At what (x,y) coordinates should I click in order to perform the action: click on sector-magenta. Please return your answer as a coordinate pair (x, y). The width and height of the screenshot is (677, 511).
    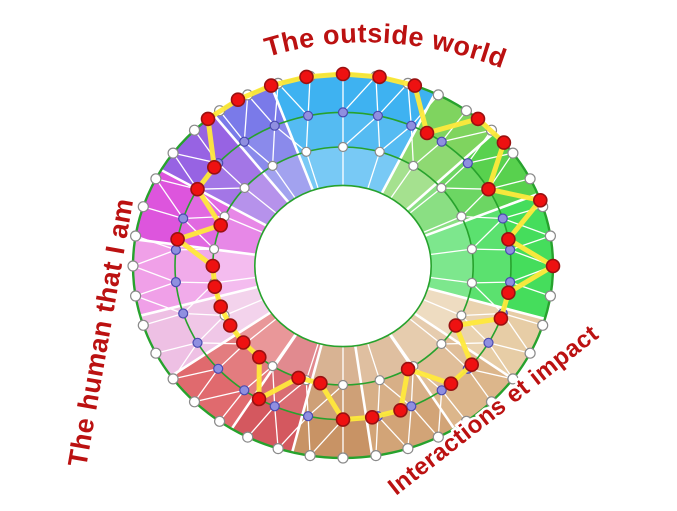
    Looking at the image, I should click on (201, 212).